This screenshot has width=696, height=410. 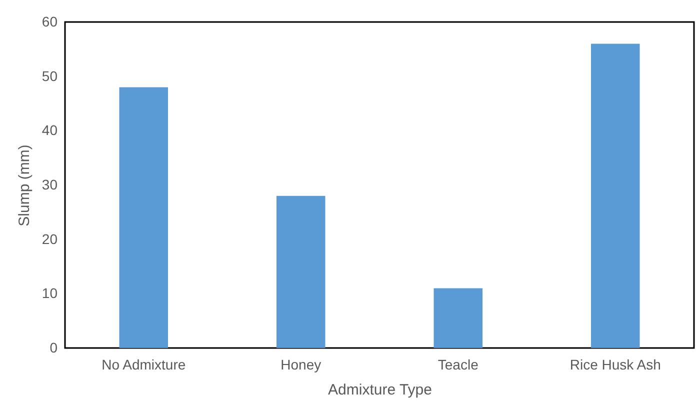 I want to click on y-tick-label: 60, so click(x=50, y=22).